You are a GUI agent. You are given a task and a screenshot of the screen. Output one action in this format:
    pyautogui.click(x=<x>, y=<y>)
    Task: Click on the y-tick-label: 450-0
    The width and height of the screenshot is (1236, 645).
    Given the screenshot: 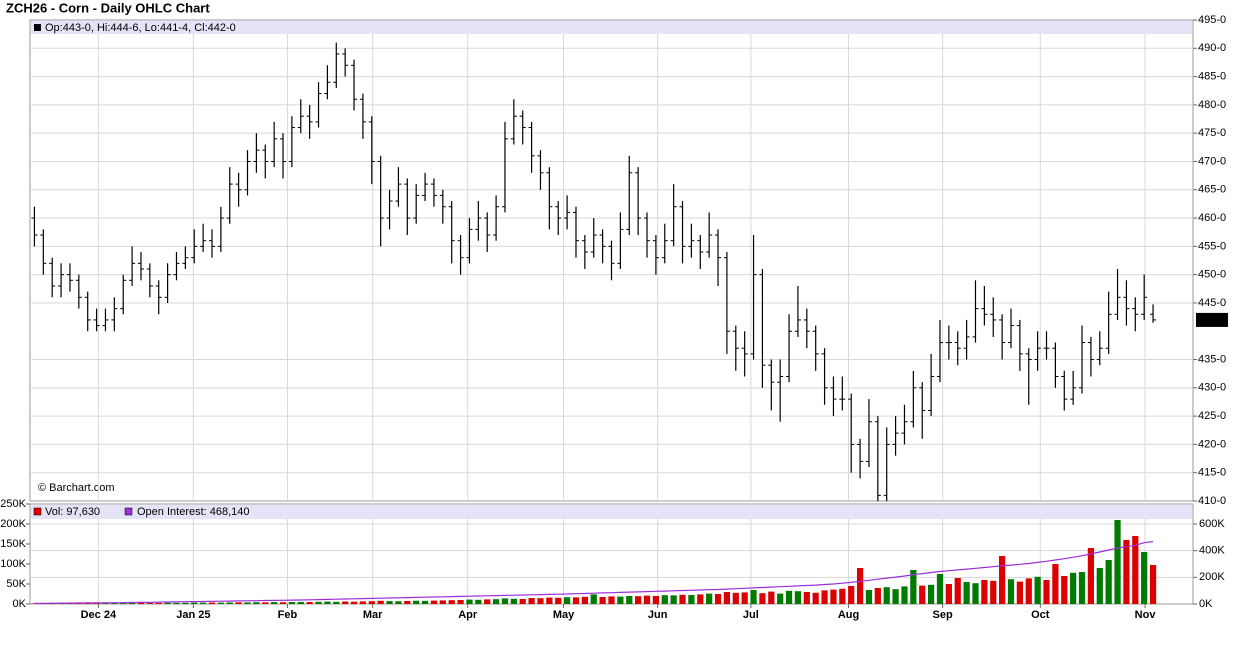 What is the action you would take?
    pyautogui.click(x=1212, y=275)
    